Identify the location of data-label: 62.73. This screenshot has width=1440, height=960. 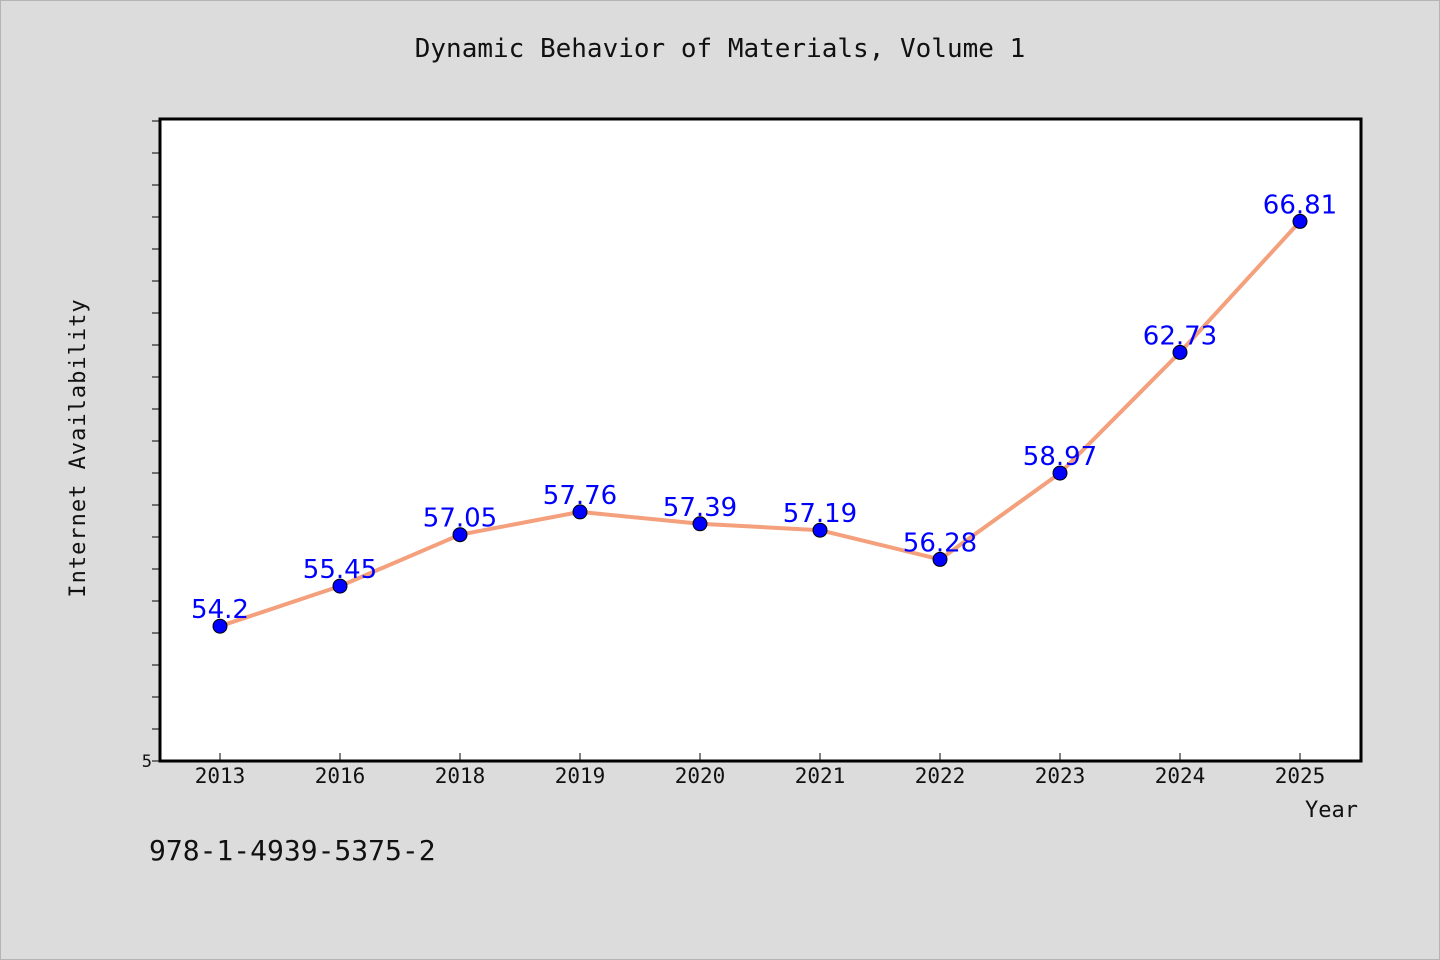
(1180, 336).